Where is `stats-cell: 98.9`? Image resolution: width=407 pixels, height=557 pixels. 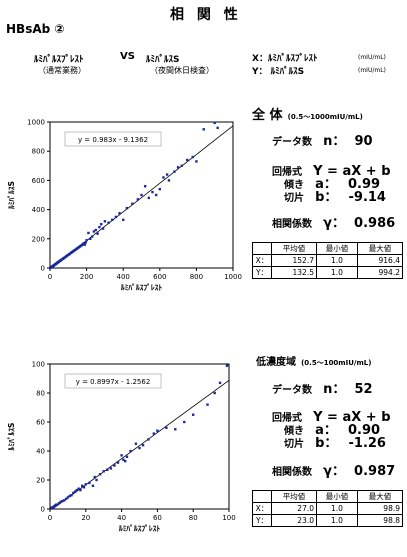 stats-cell: 98.9 is located at coordinates (380, 508).